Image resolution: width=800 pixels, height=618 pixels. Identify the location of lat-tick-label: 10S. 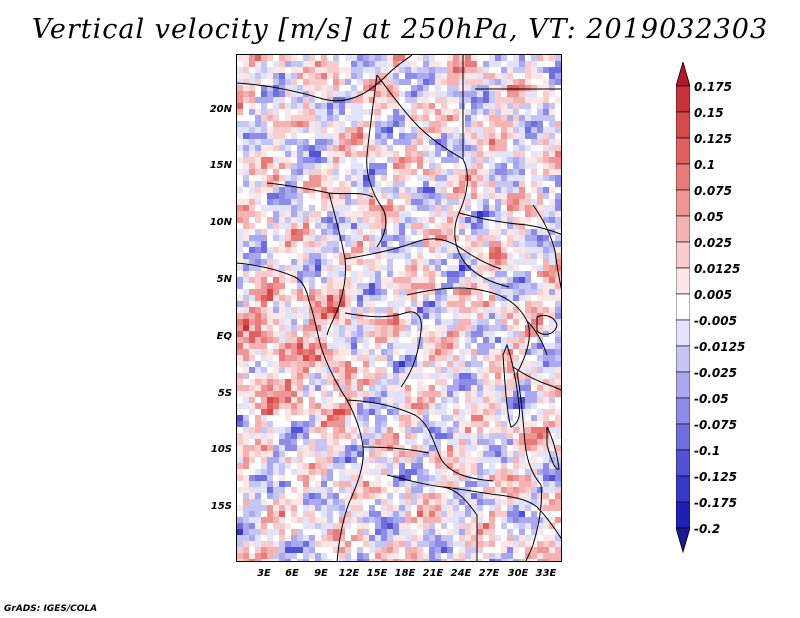
(221, 449).